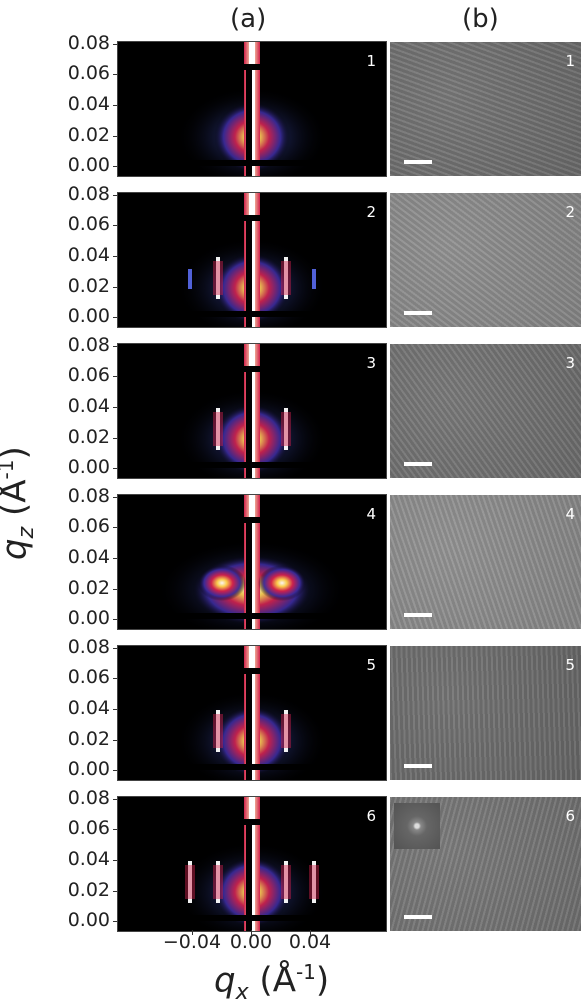  Describe the element at coordinates (248, 19) in the screenshot. I see `column-header-a: (a)` at that location.